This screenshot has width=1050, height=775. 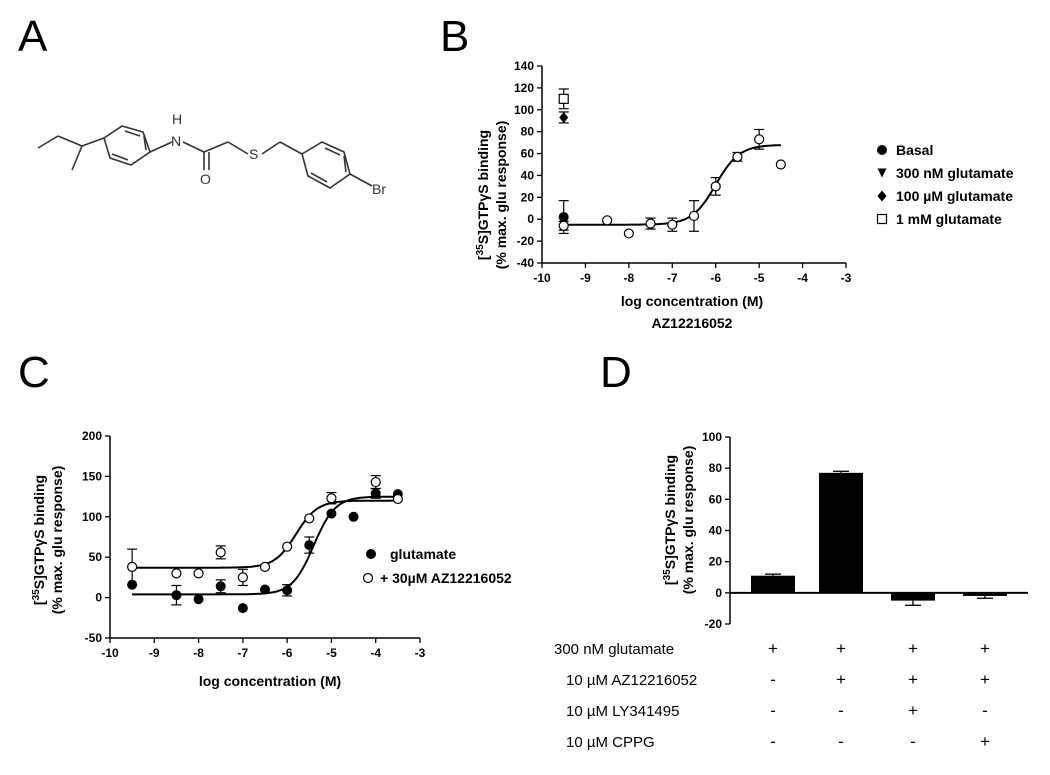 What do you see at coordinates (176, 141) in the screenshot?
I see `atom-n: N` at bounding box center [176, 141].